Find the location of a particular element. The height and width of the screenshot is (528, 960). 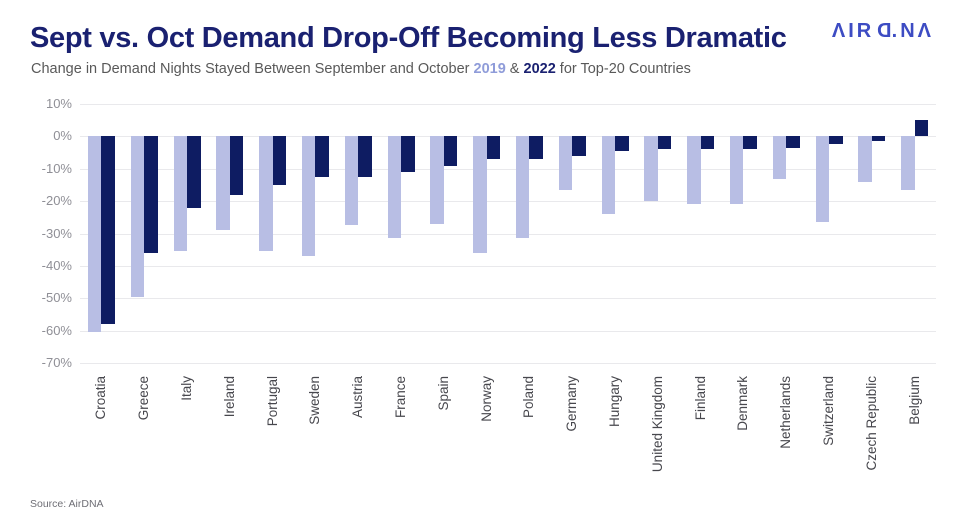

bar-2022-belgium is located at coordinates (921, 128).